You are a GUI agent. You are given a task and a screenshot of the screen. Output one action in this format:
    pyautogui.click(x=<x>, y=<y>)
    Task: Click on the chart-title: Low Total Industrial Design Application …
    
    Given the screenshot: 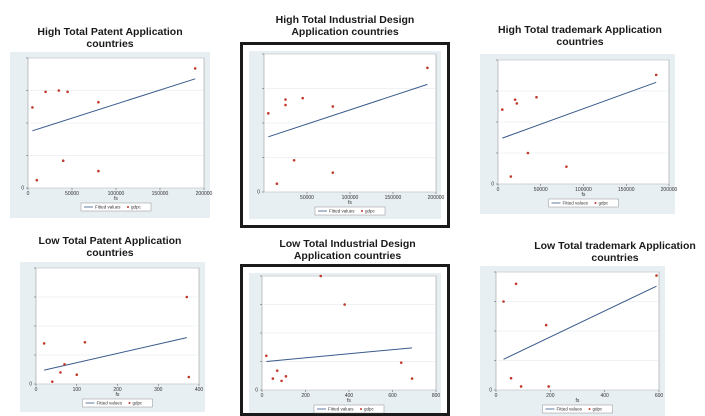 What is the action you would take?
    pyautogui.click(x=347, y=250)
    